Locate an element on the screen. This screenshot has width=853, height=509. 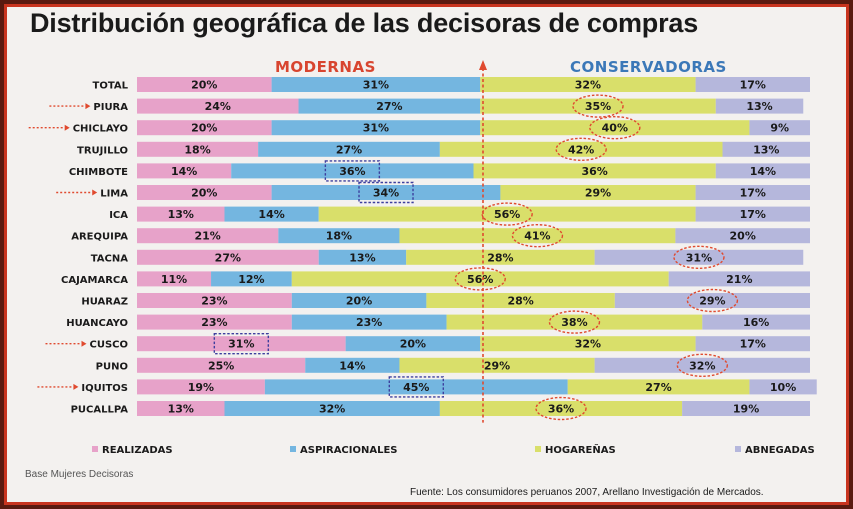
legend-item-hogarenas: HOGAREÑAS is located at coordinates (575, 450).